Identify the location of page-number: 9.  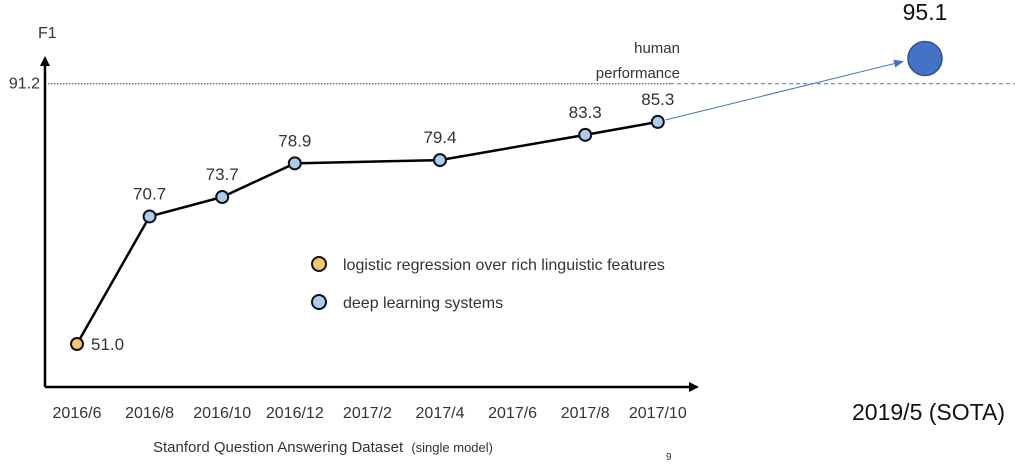
(669, 457).